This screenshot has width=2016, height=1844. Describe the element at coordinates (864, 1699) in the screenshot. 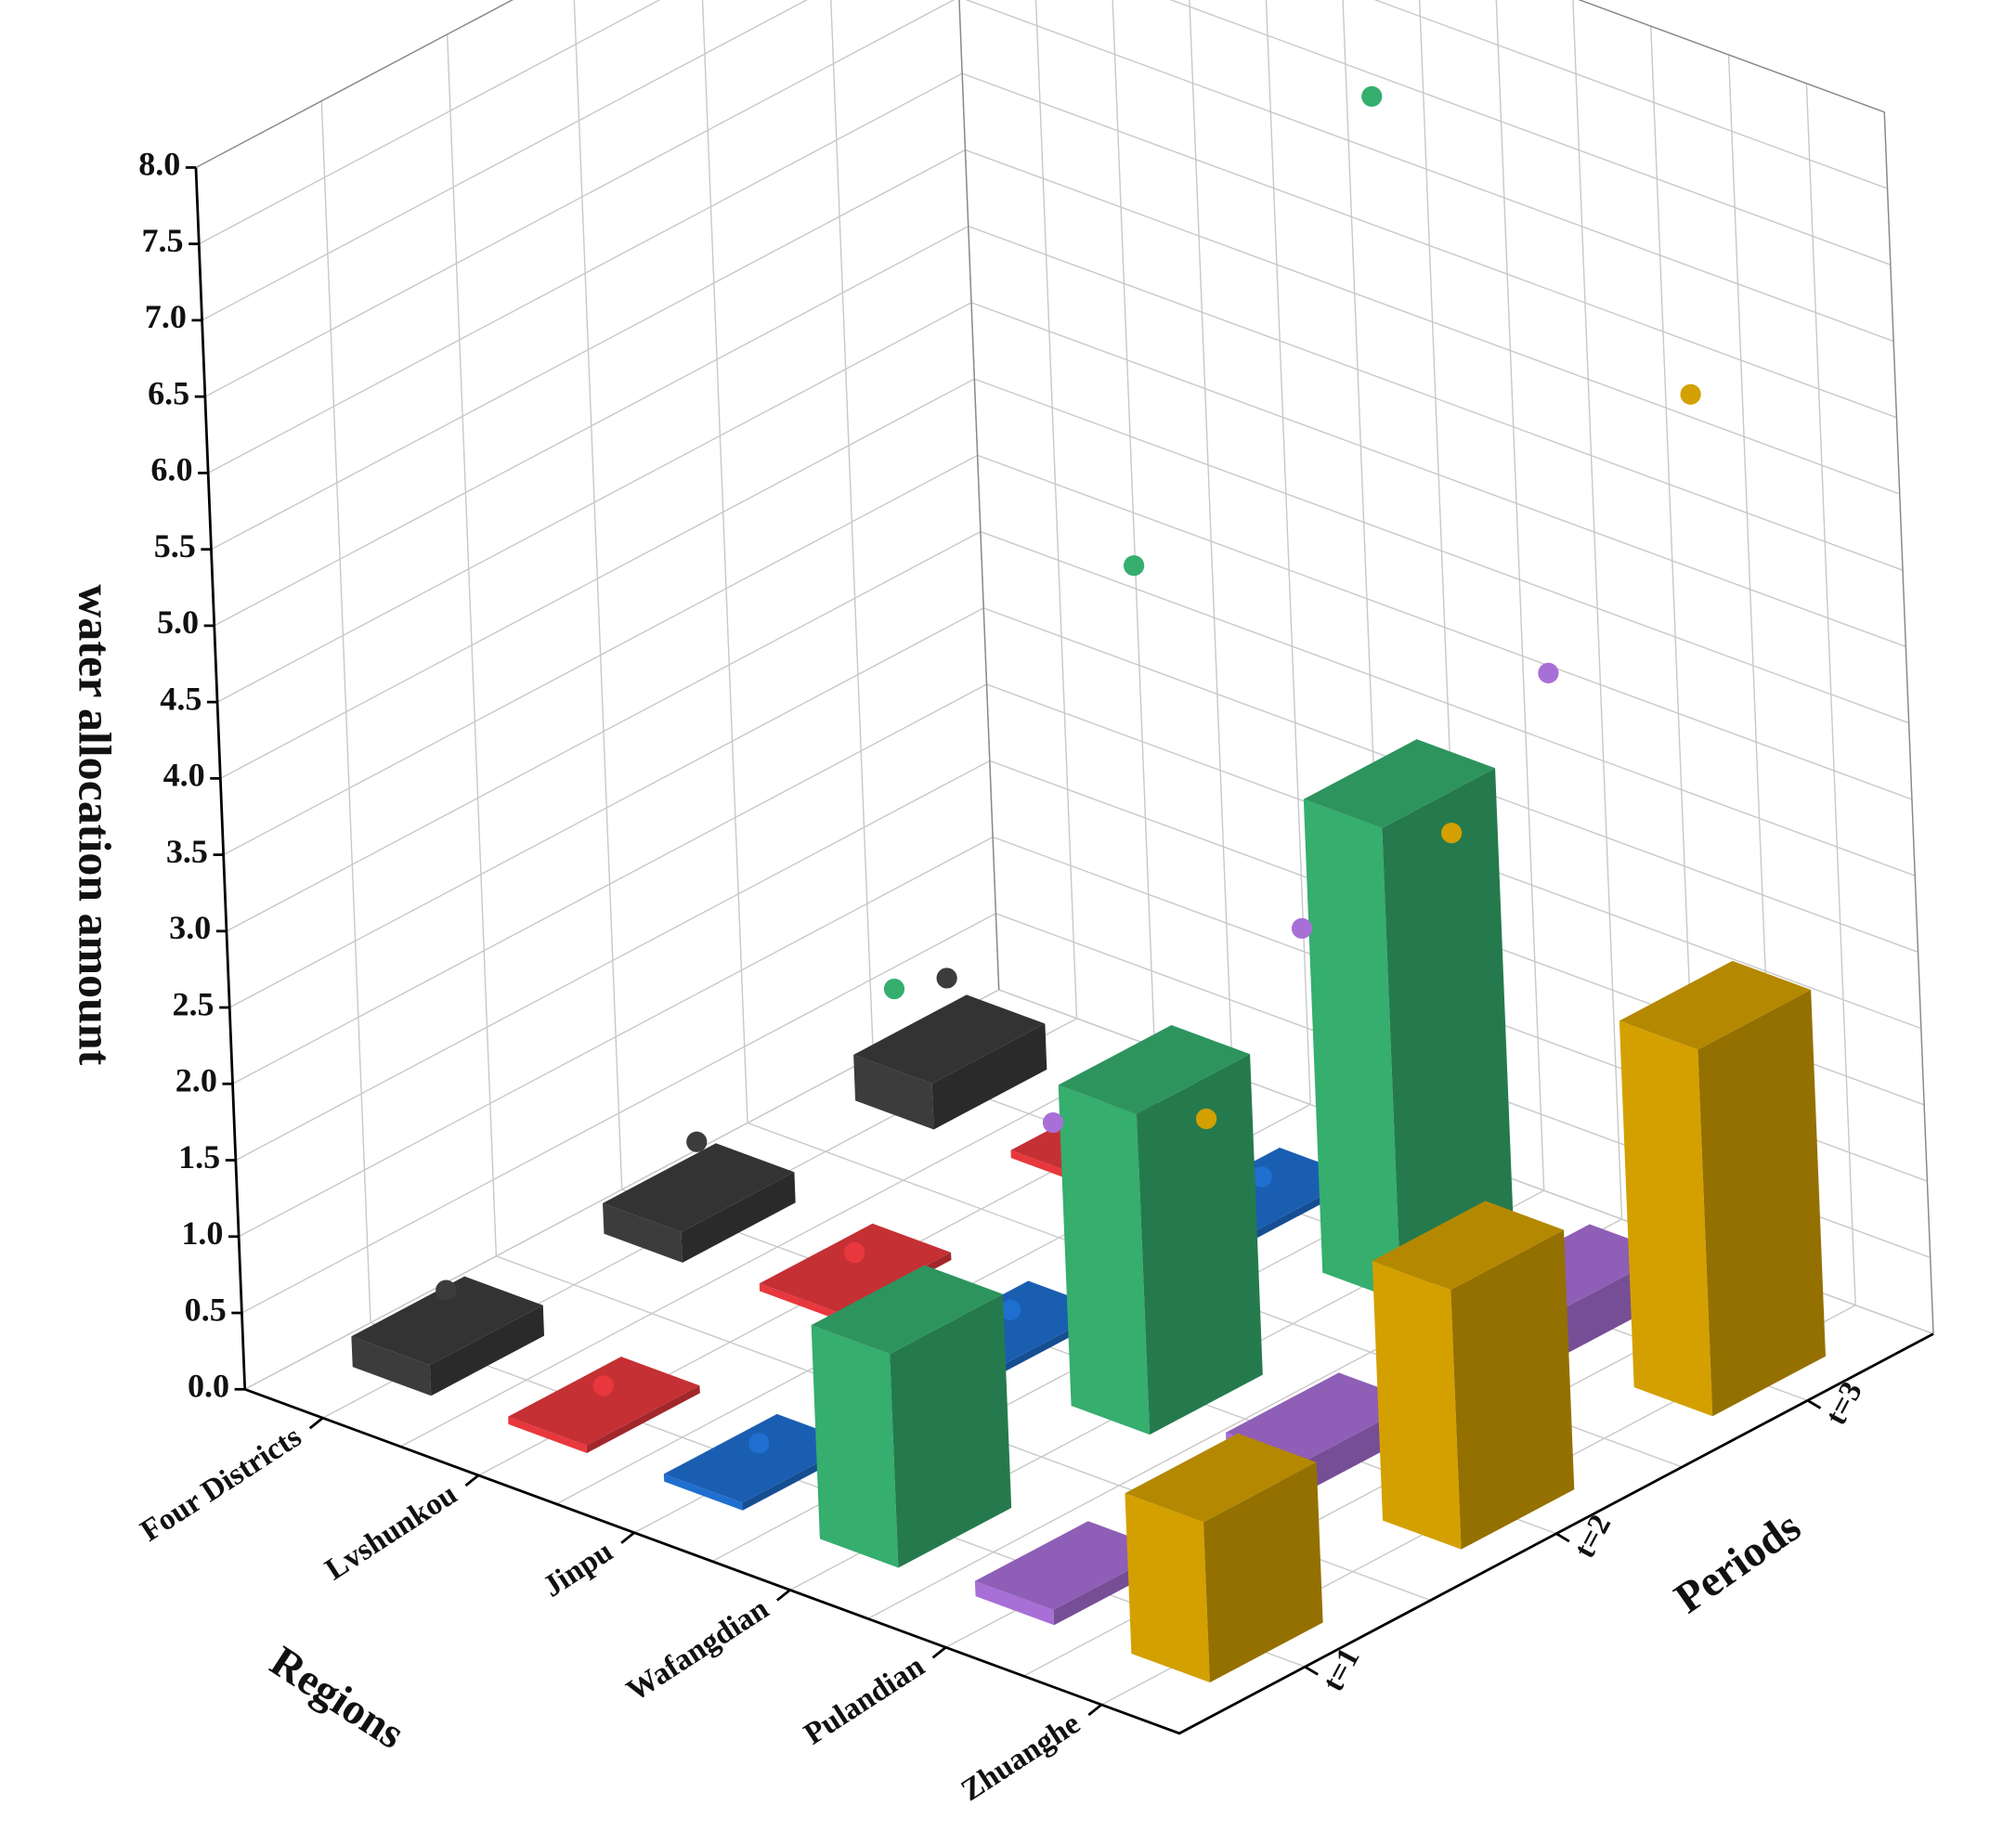

I see `x-tick-label: Pulandian` at that location.